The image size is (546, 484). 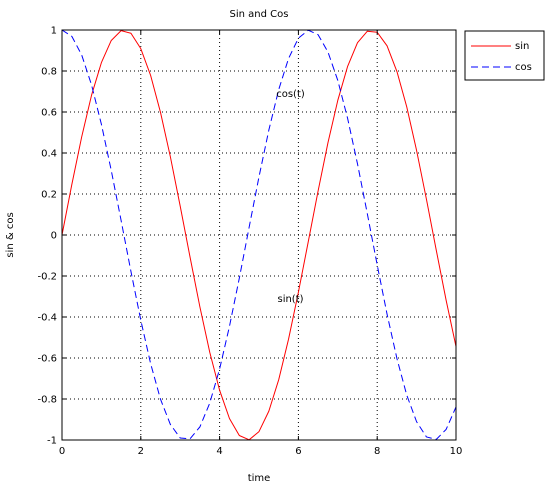 I want to click on y-tick-label: 0, so click(x=54, y=236).